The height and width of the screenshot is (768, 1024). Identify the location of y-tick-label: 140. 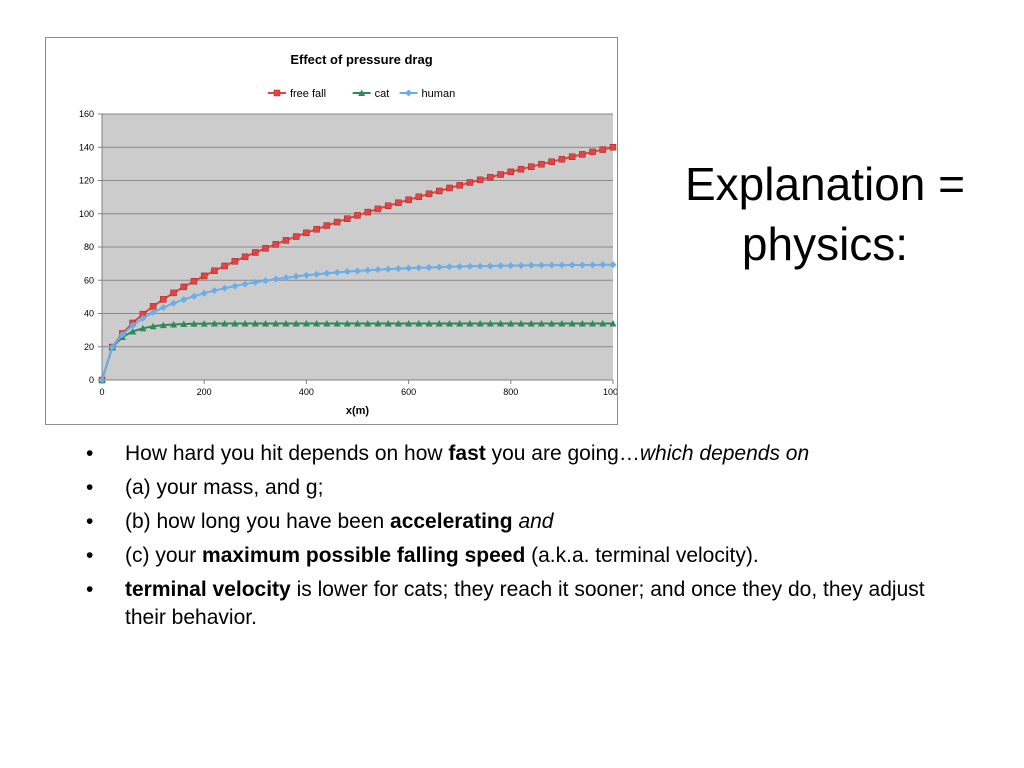
(86, 147).